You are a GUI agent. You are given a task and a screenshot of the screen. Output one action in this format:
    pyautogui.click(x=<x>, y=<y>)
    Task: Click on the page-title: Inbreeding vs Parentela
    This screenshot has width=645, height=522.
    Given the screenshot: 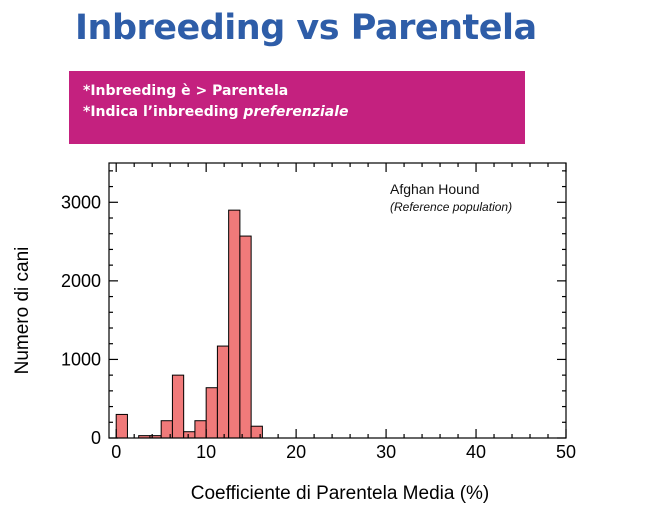 What is the action you would take?
    pyautogui.click(x=306, y=28)
    